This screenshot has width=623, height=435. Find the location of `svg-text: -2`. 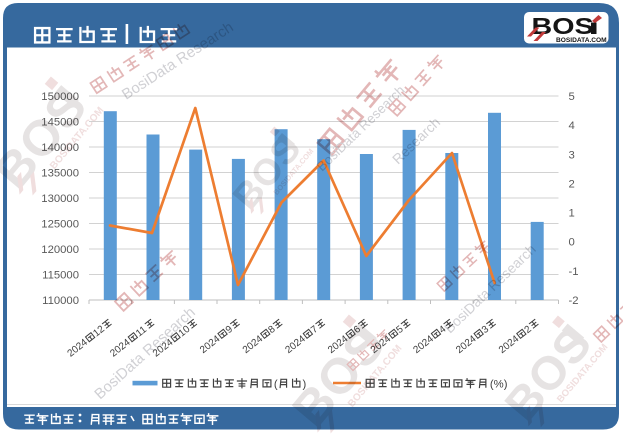

svg-text: -2 is located at coordinates (574, 301).